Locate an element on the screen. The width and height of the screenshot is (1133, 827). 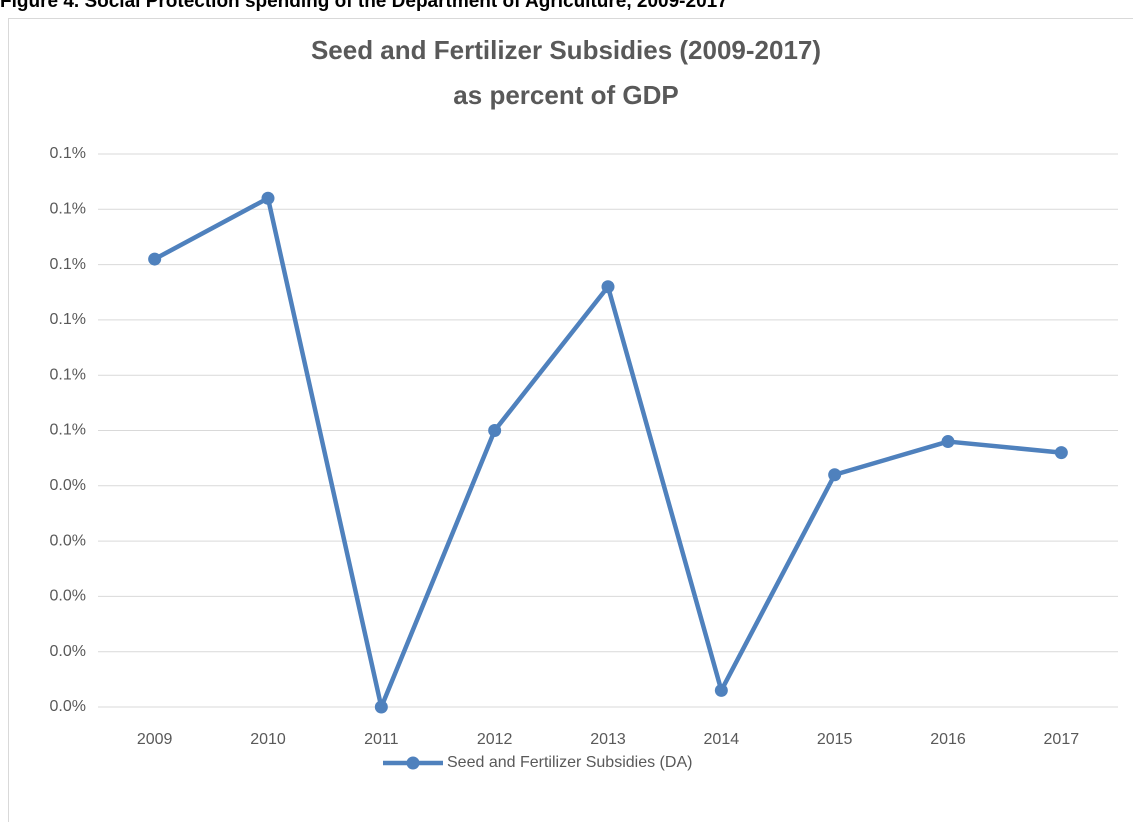
legend-marker is located at coordinates (413, 763).